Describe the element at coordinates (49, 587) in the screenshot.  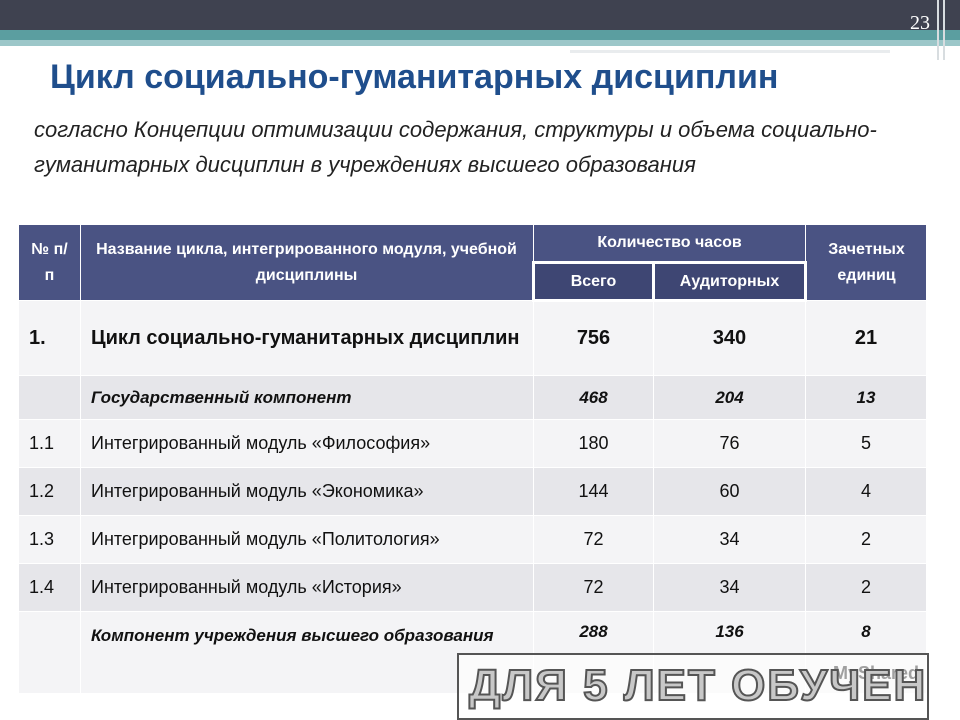
I see `row-num: 1.4` at that location.